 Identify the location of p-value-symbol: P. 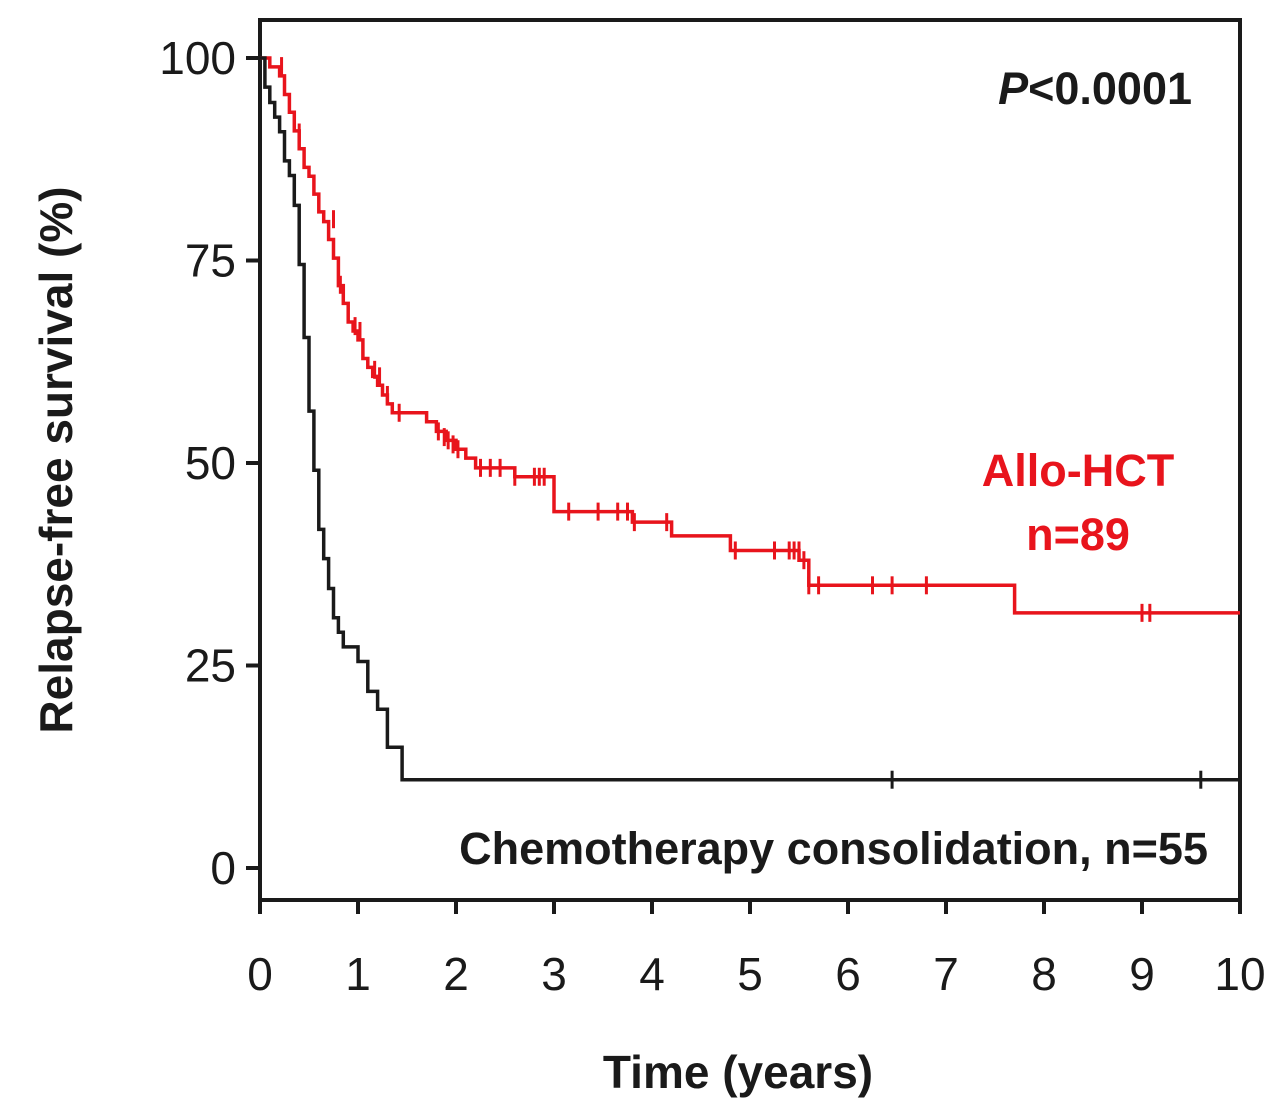
(1013, 88).